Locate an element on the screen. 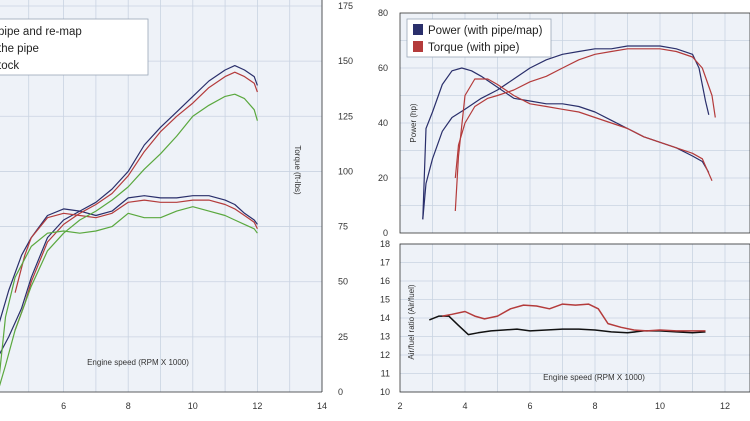 The height and width of the screenshot is (421, 750). y-tick-label: 11 is located at coordinates (385, 374).